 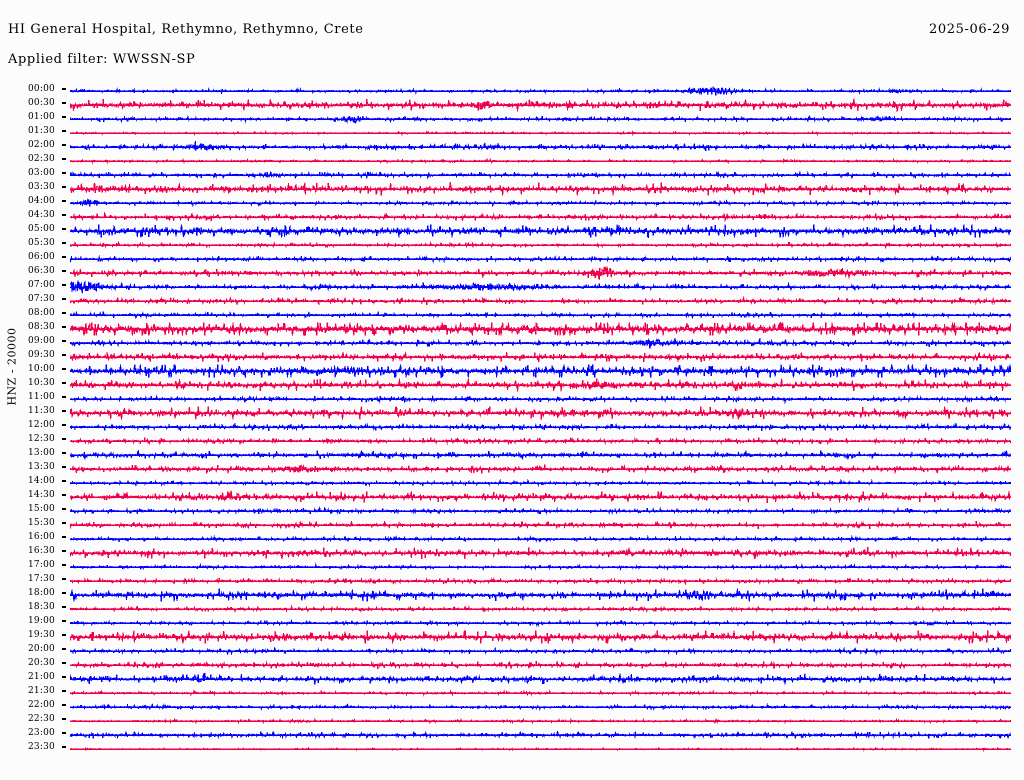 I want to click on row-time-label: 15:30, so click(x=41, y=523).